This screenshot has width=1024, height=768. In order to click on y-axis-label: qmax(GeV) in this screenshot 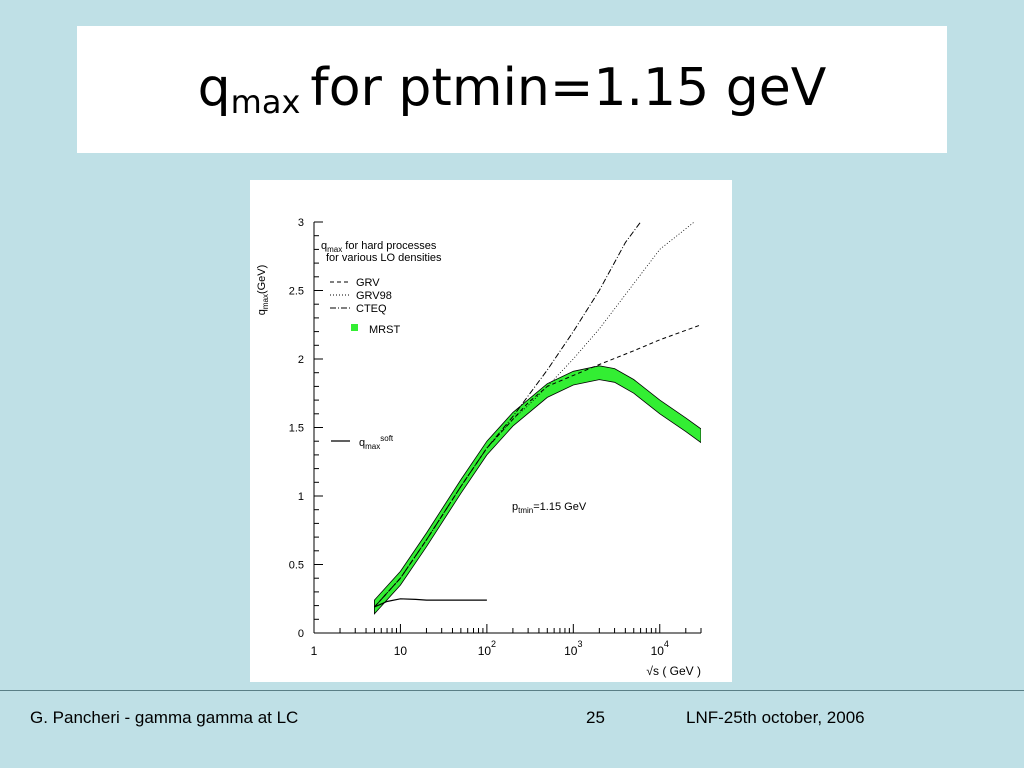, I will do `click(263, 290)`.